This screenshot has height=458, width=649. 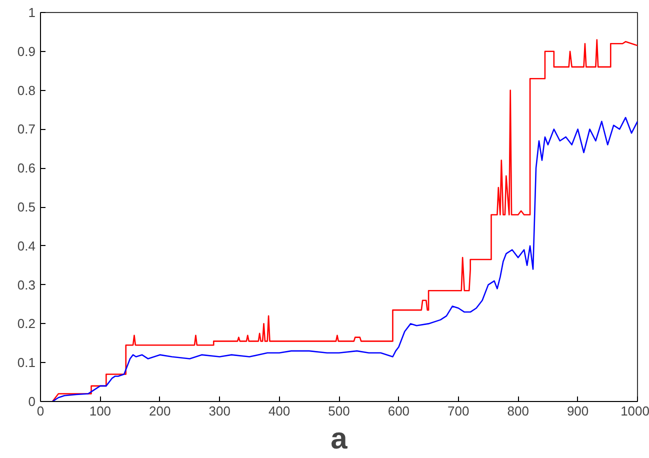 I want to click on y-tick-label: 0.5, so click(x=26, y=207).